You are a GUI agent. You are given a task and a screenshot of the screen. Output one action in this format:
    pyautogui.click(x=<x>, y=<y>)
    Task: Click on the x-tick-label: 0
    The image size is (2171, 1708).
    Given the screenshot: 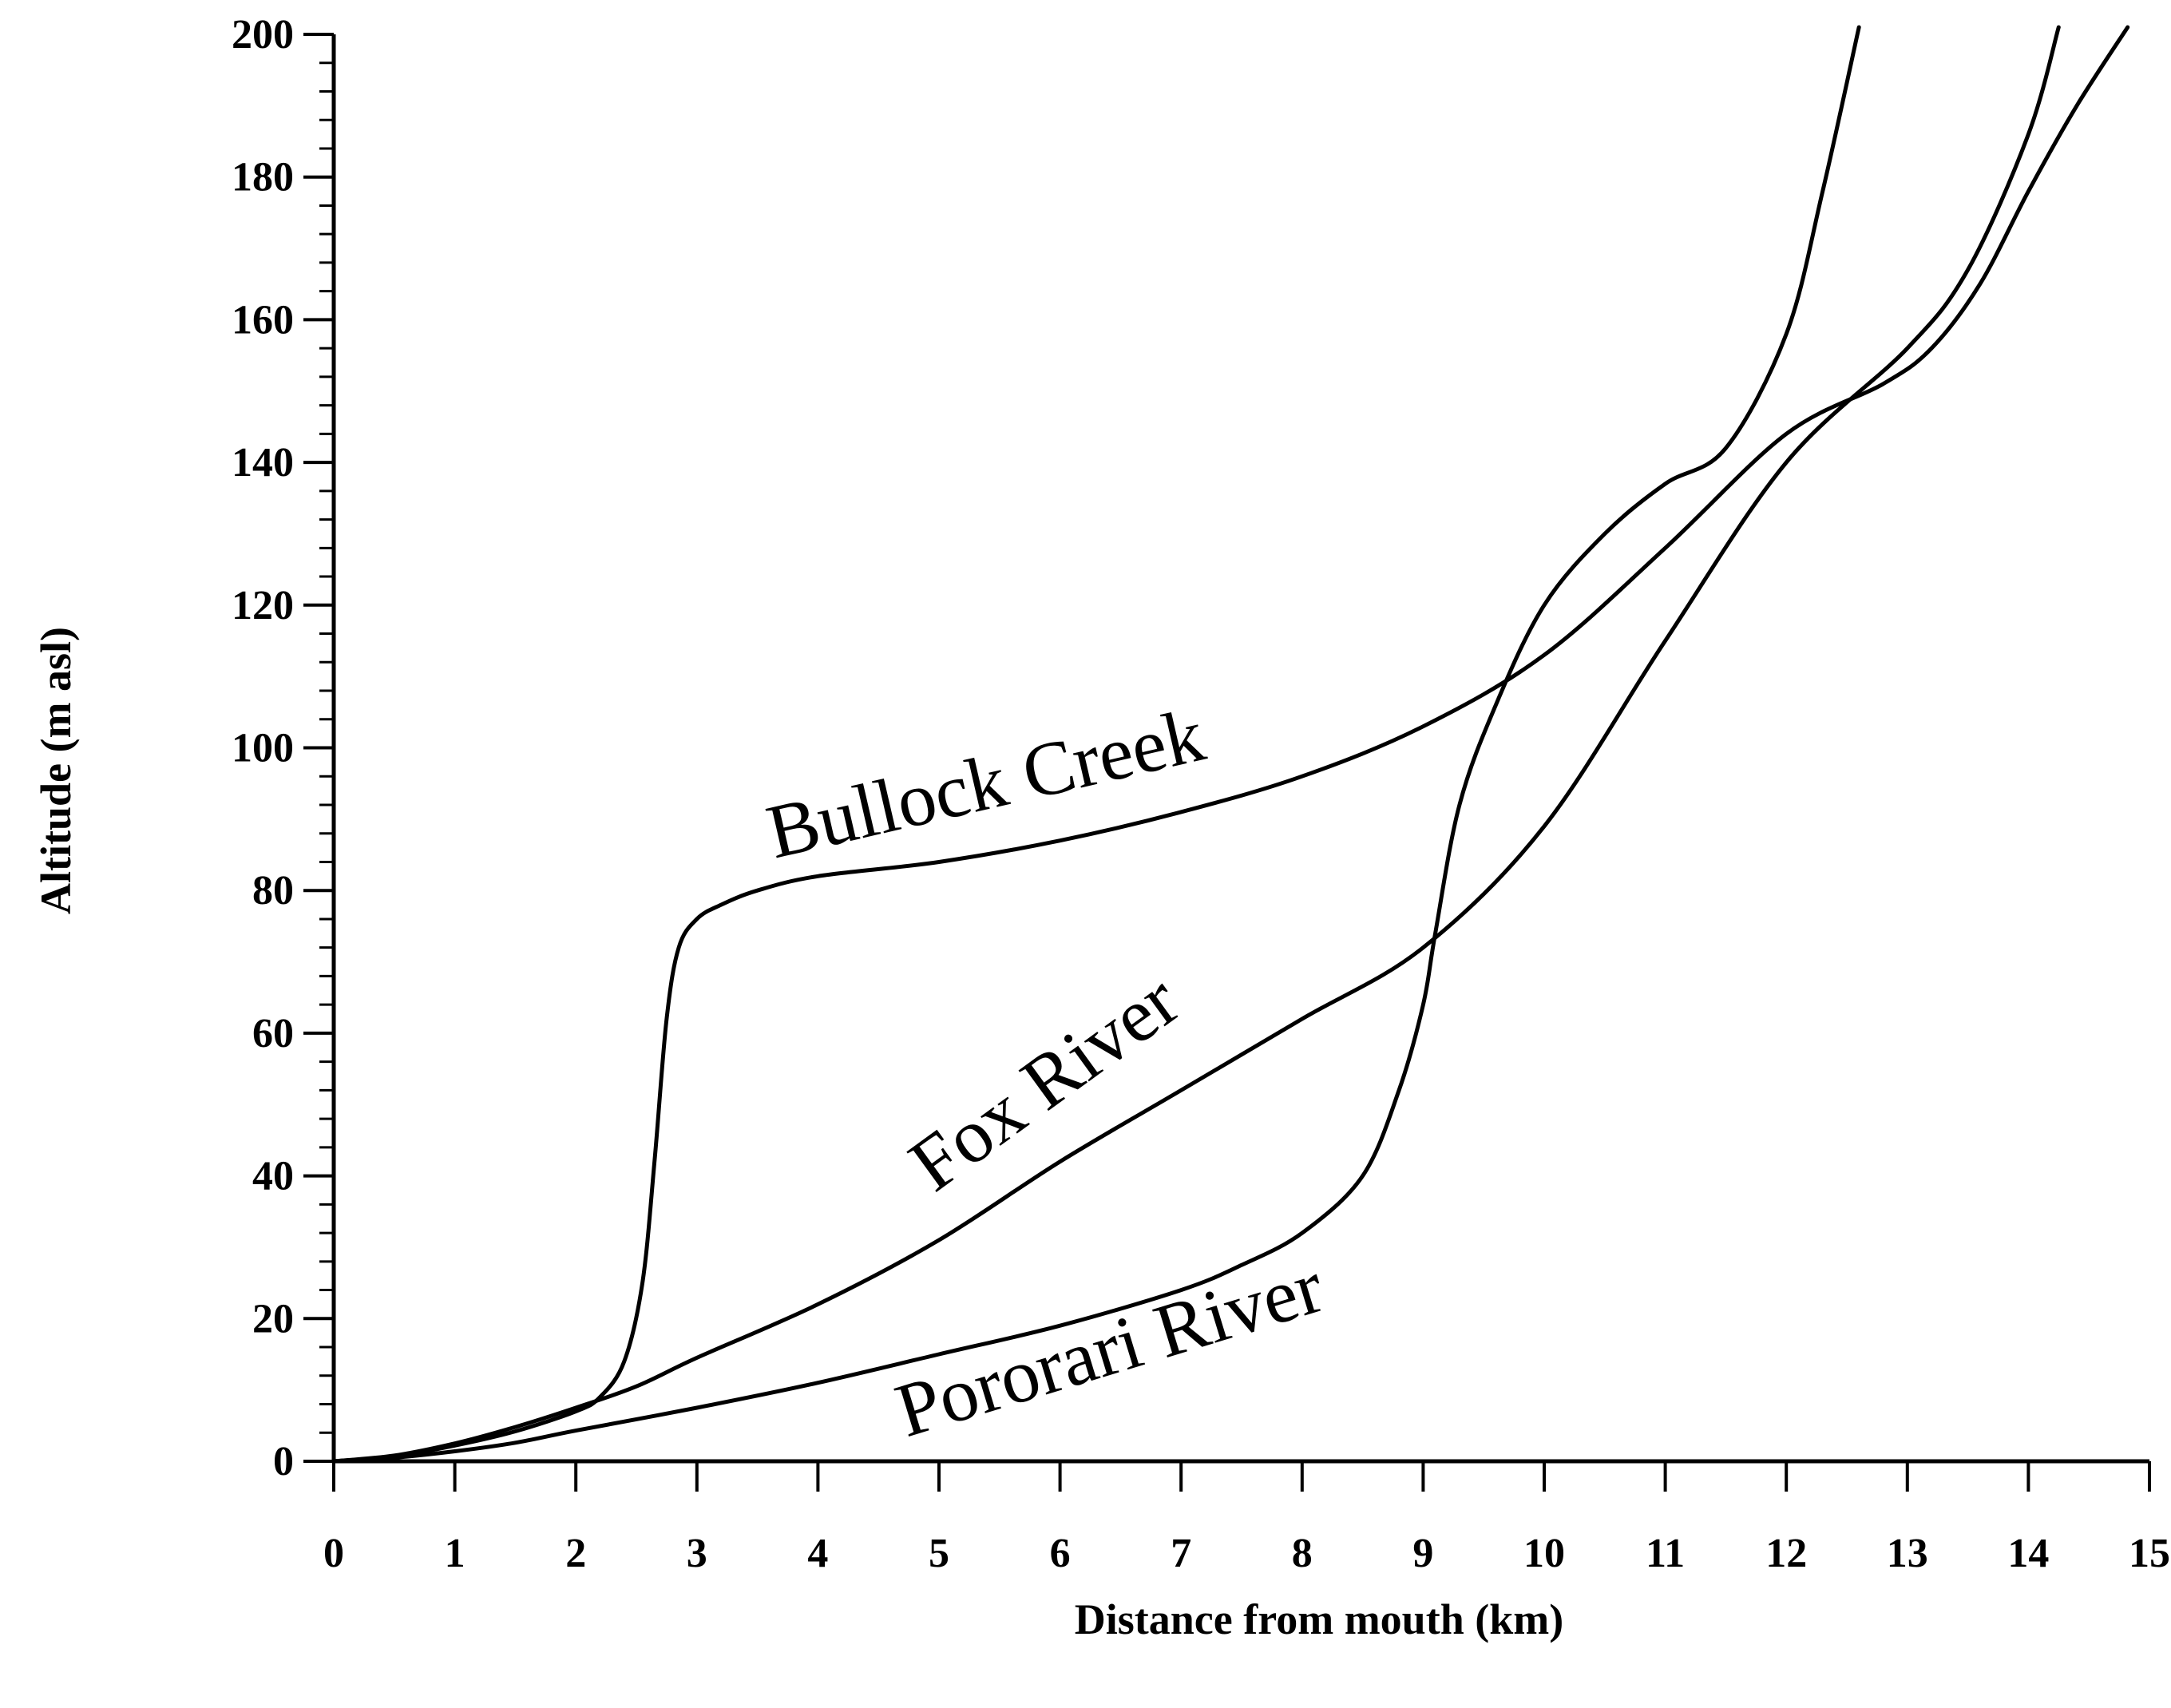 What is the action you would take?
    pyautogui.click(x=334, y=1553)
    